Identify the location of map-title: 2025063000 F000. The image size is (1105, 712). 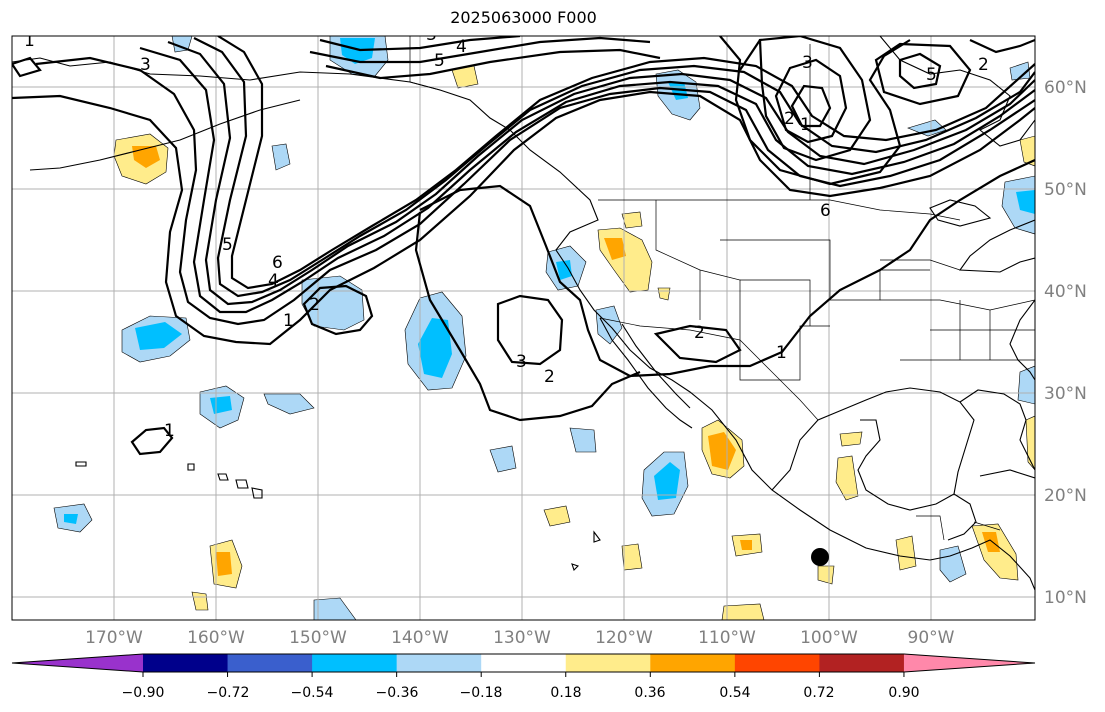
(523, 17).